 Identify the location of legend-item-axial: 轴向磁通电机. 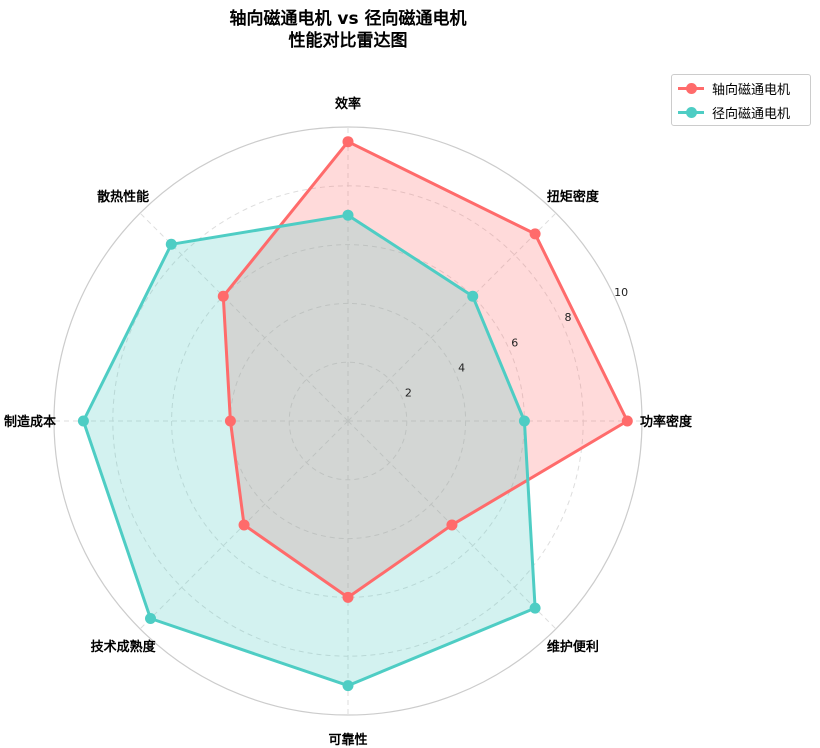
(741, 88).